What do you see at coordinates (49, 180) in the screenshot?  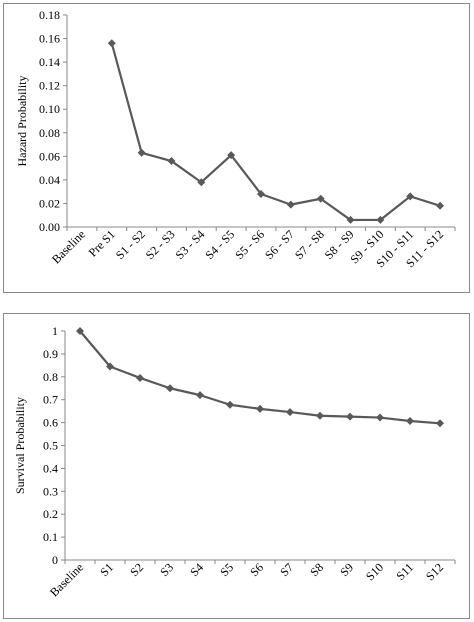 I see `y-tick-label: 0.04` at bounding box center [49, 180].